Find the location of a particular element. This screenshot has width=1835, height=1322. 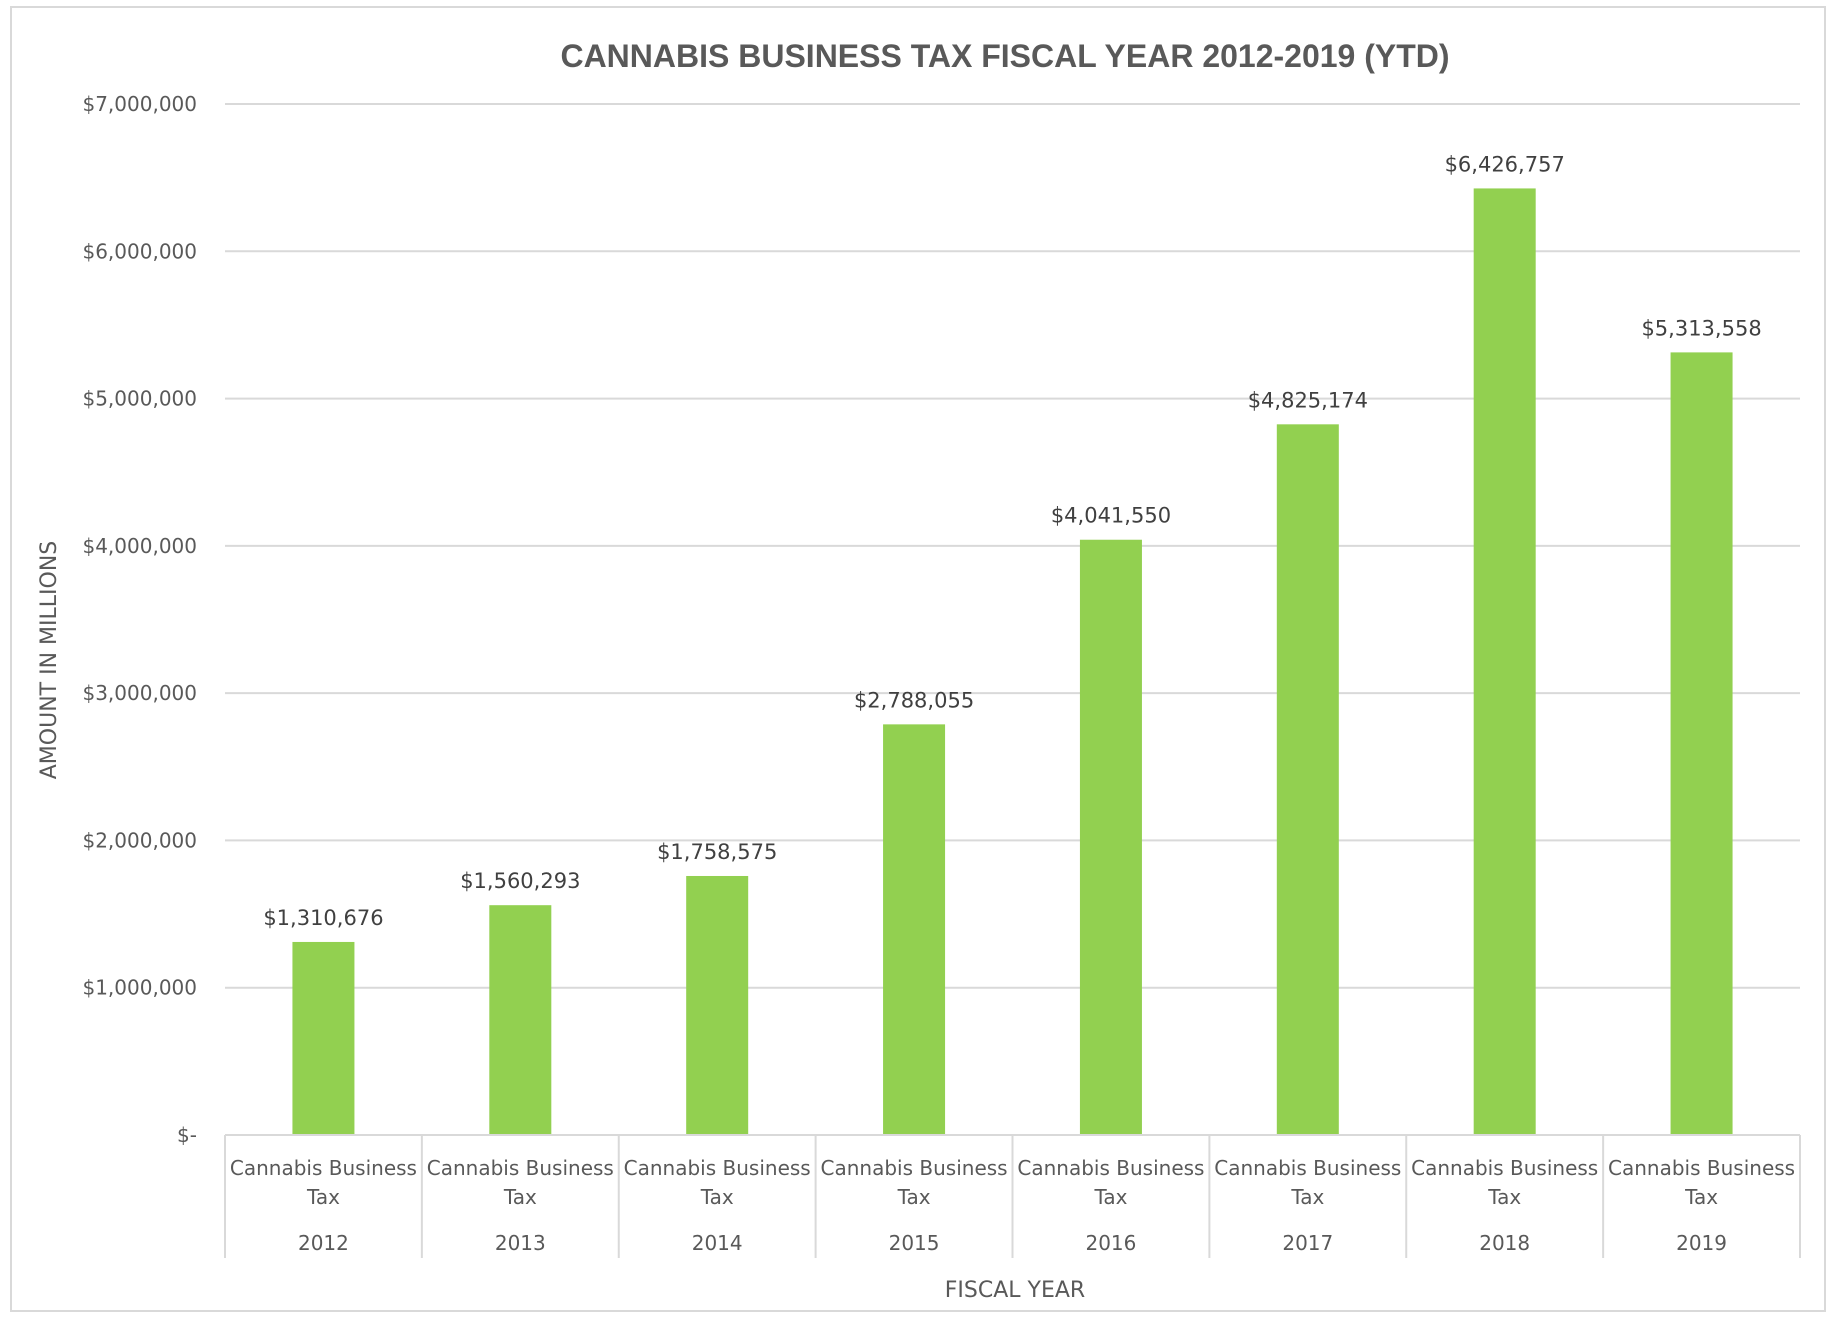

year-label: 2013 is located at coordinates (520, 1243).